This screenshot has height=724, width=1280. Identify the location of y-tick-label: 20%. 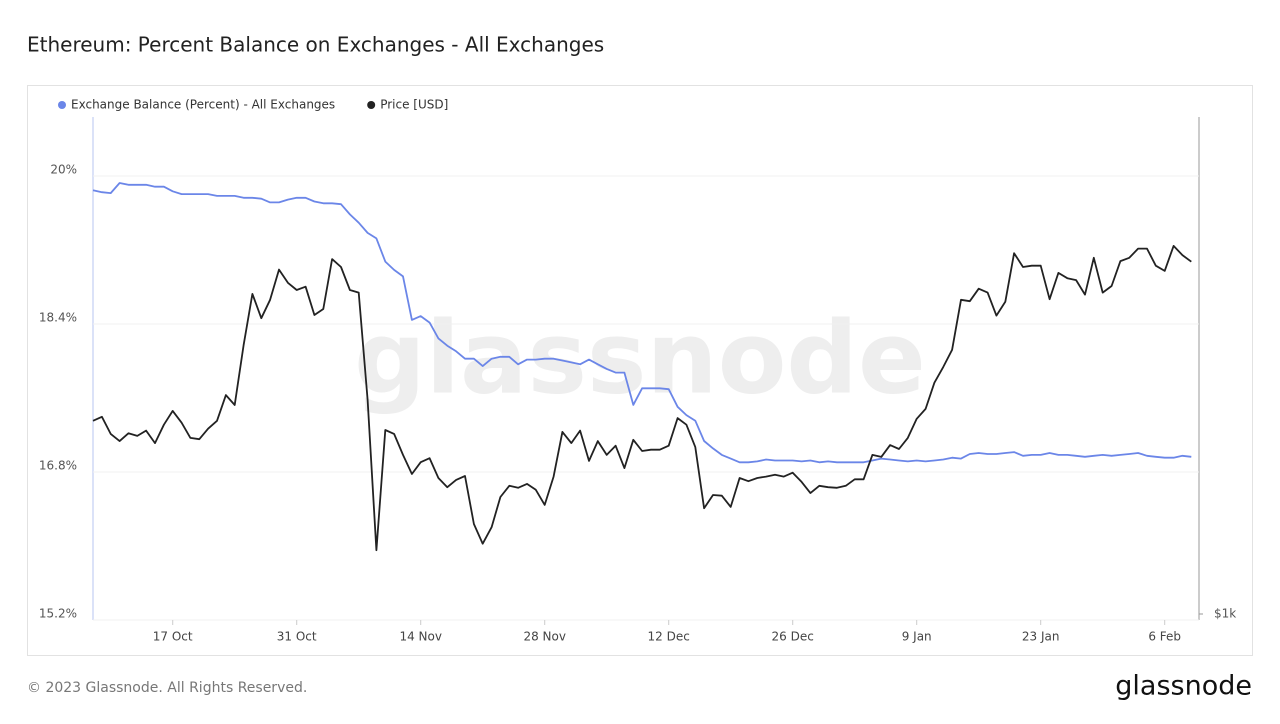
(63, 170).